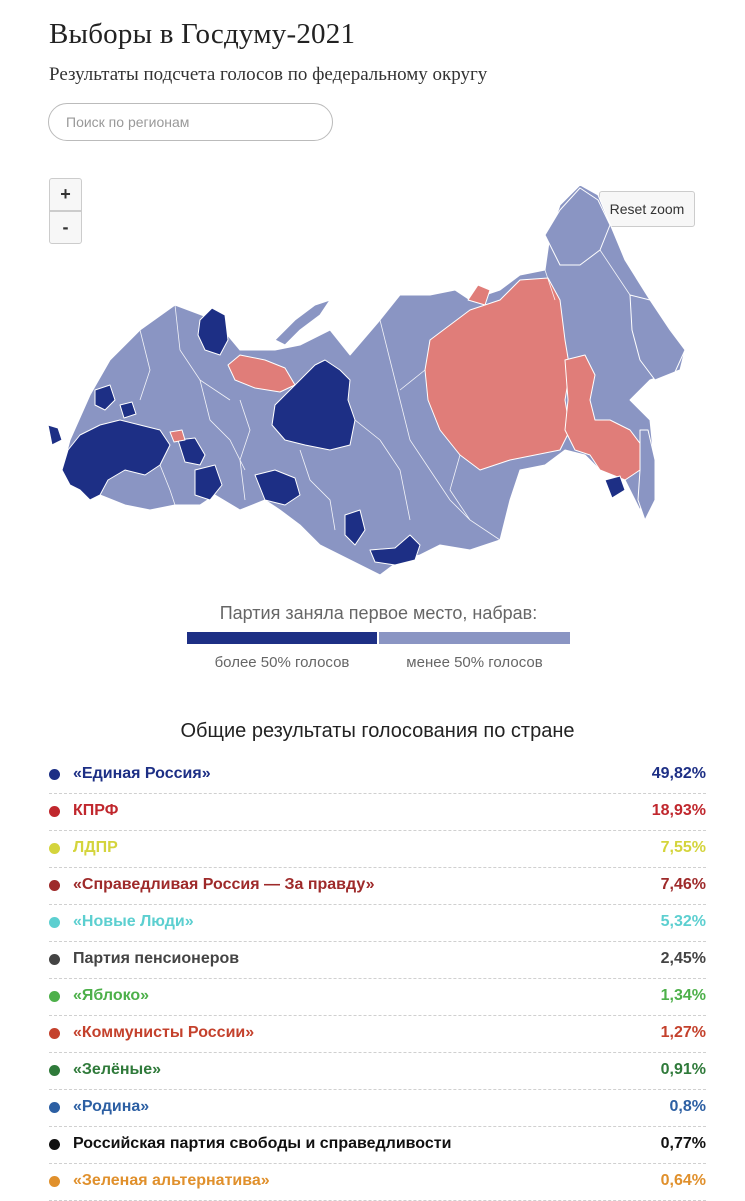 The height and width of the screenshot is (1201, 745). What do you see at coordinates (117, 1069) in the screenshot?
I see `party-name: «Зелёные»` at bounding box center [117, 1069].